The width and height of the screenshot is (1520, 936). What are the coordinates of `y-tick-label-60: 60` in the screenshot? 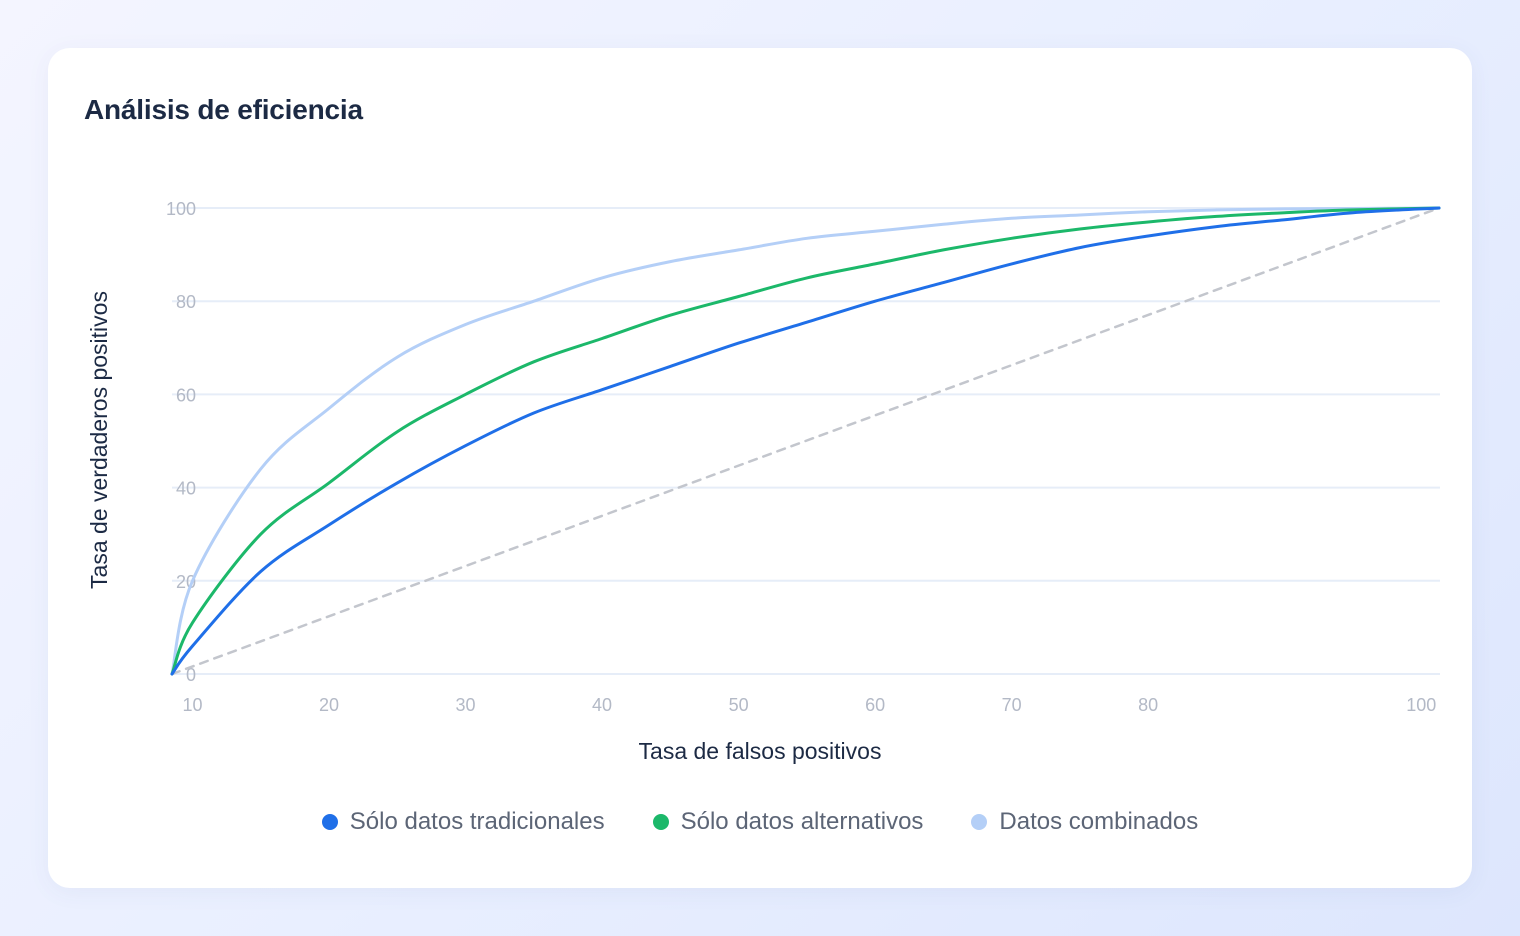 It's located at (186, 395).